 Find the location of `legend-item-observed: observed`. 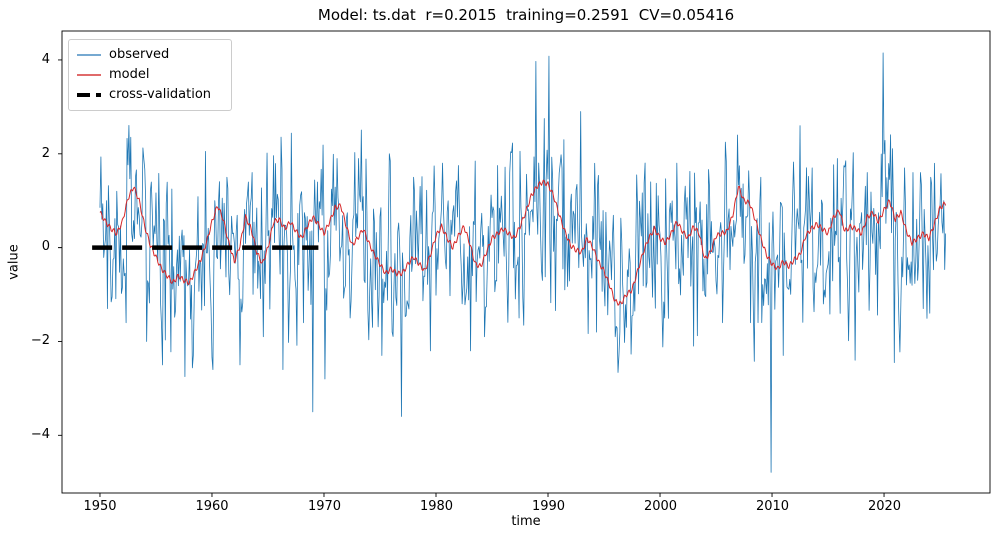

legend-item-observed: observed is located at coordinates (150, 55).